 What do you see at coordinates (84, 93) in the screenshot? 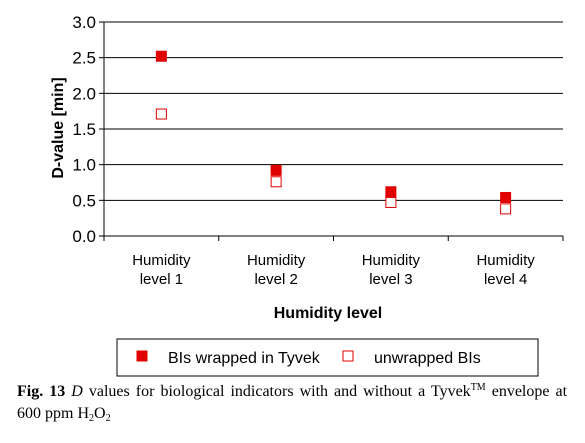
I see `y-tick-label: 2.0` at bounding box center [84, 93].